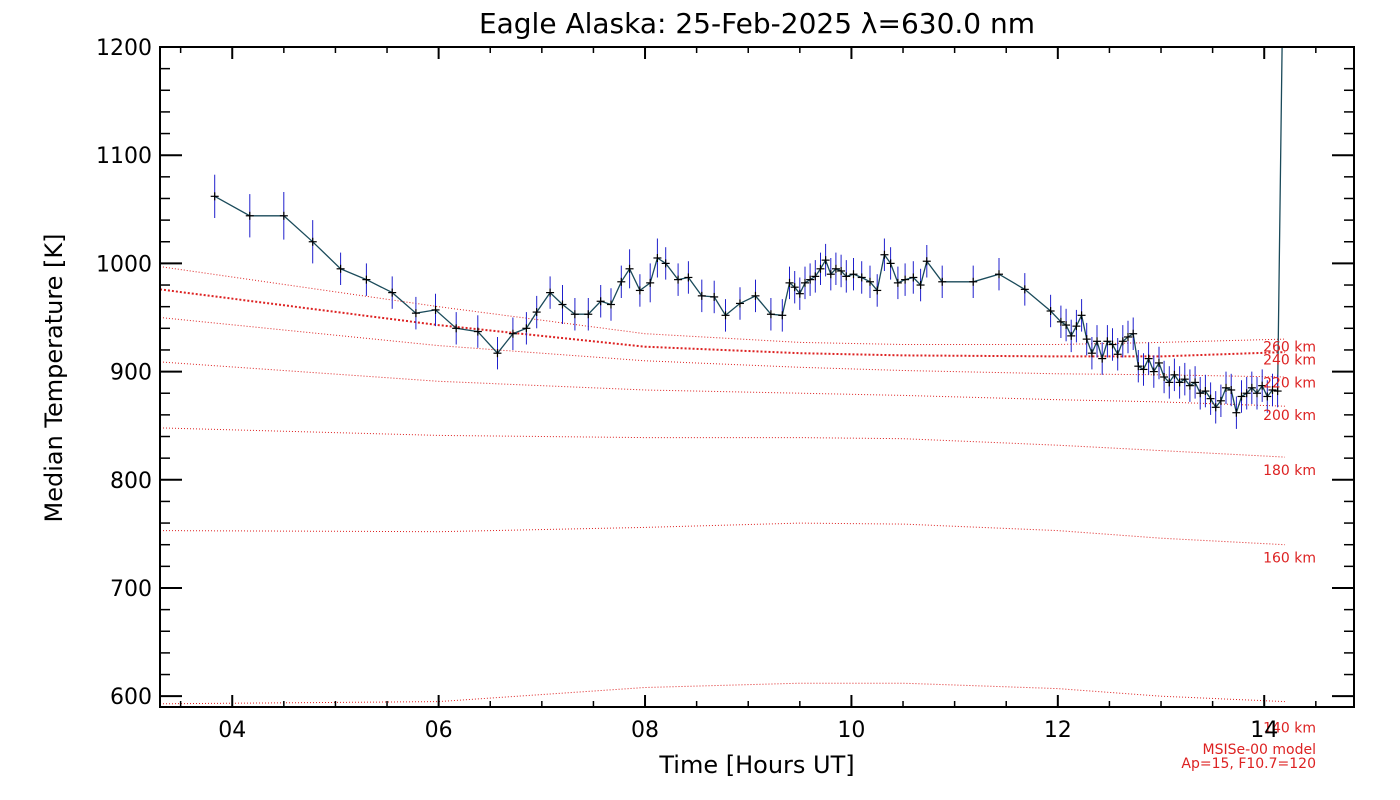 The width and height of the screenshot is (1400, 800). Describe the element at coordinates (722, 305) in the screenshot. I see `model-curve-260-km` at that location.